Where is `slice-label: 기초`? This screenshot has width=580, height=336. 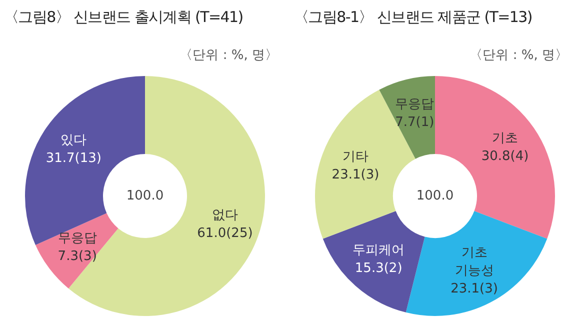
slice-label: 기초 is located at coordinates (505, 138).